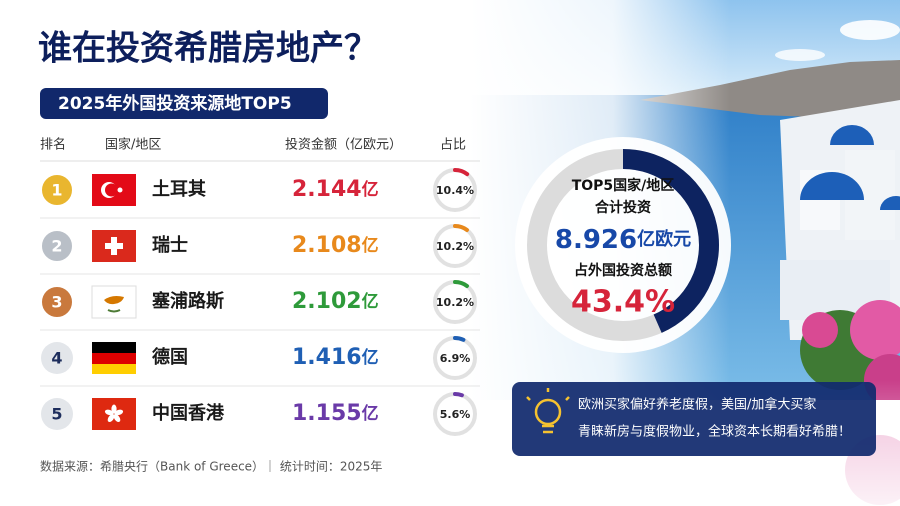  What do you see at coordinates (623, 207) in the screenshot?
I see `summary-line: 合计投资` at bounding box center [623, 207].